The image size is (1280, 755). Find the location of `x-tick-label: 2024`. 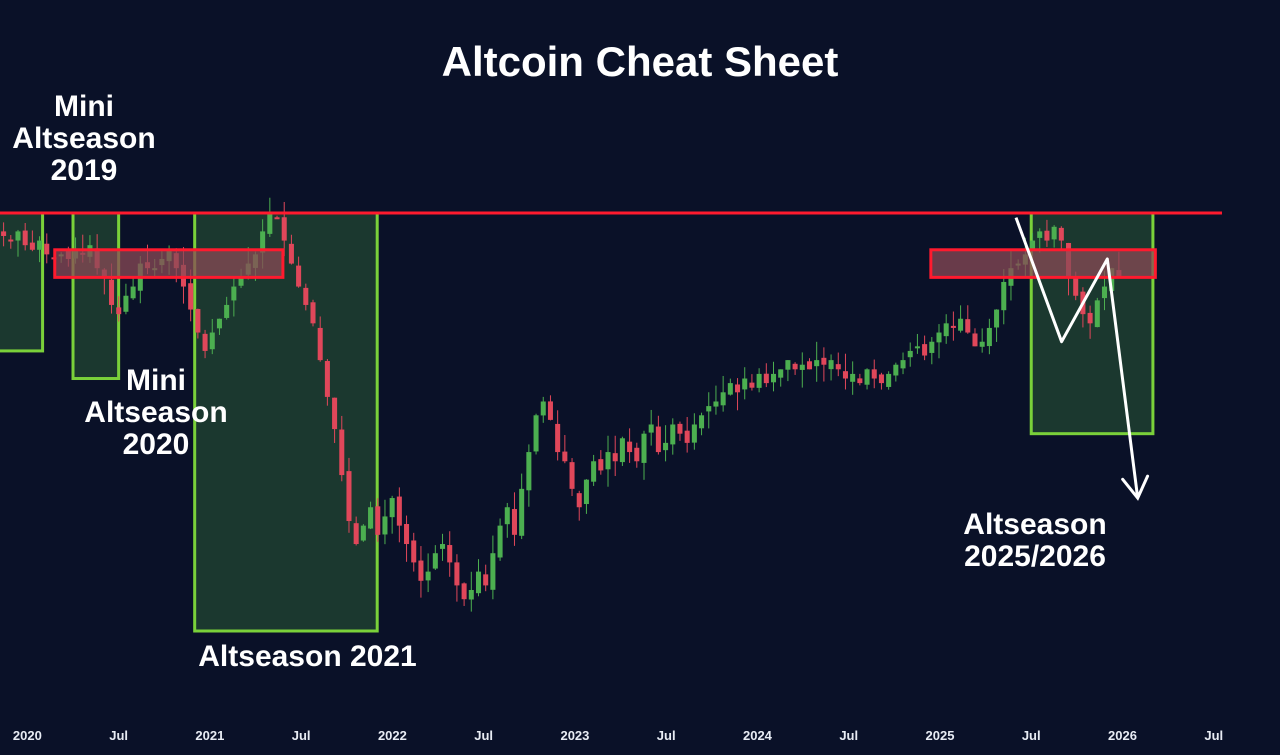

x-tick-label: 2024 is located at coordinates (758, 735).